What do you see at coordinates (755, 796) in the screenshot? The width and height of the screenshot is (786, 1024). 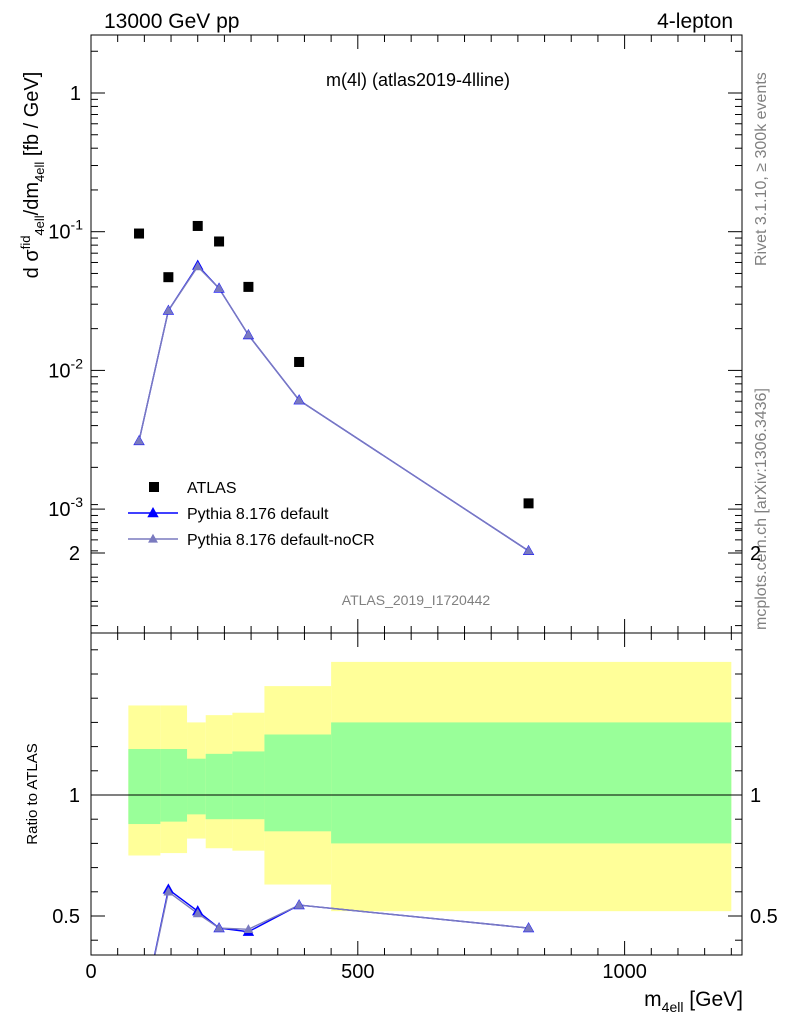 I see `ratio-y-tick-label-right: 1` at bounding box center [755, 796].